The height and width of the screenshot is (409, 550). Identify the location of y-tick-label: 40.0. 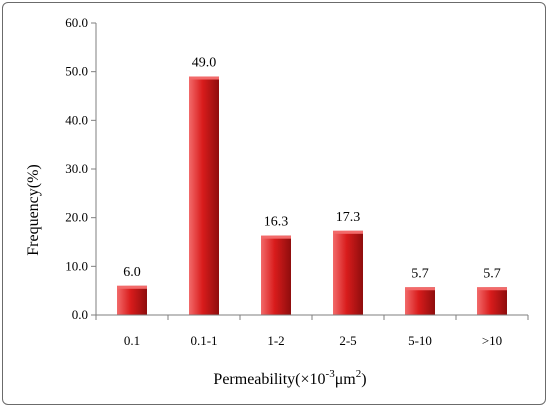
(76, 119).